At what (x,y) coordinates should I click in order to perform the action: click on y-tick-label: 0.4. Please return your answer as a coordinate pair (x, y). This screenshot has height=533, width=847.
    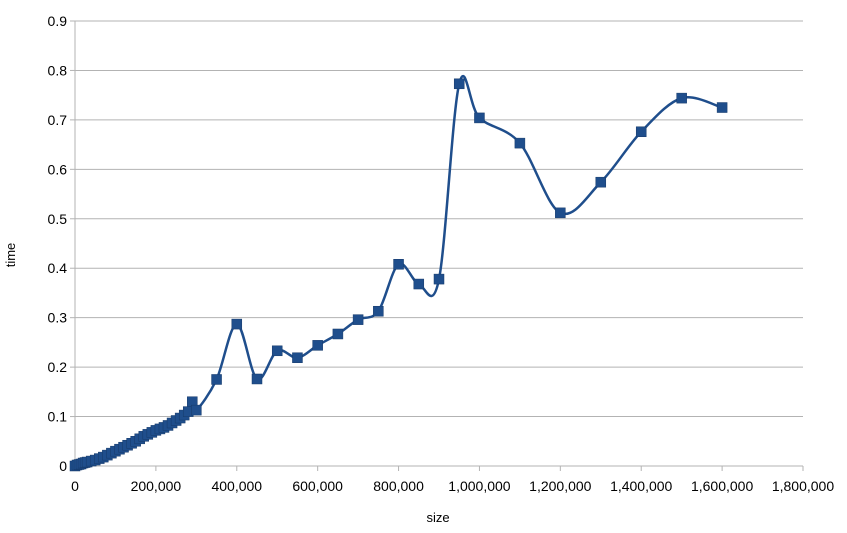
    Looking at the image, I should click on (58, 268).